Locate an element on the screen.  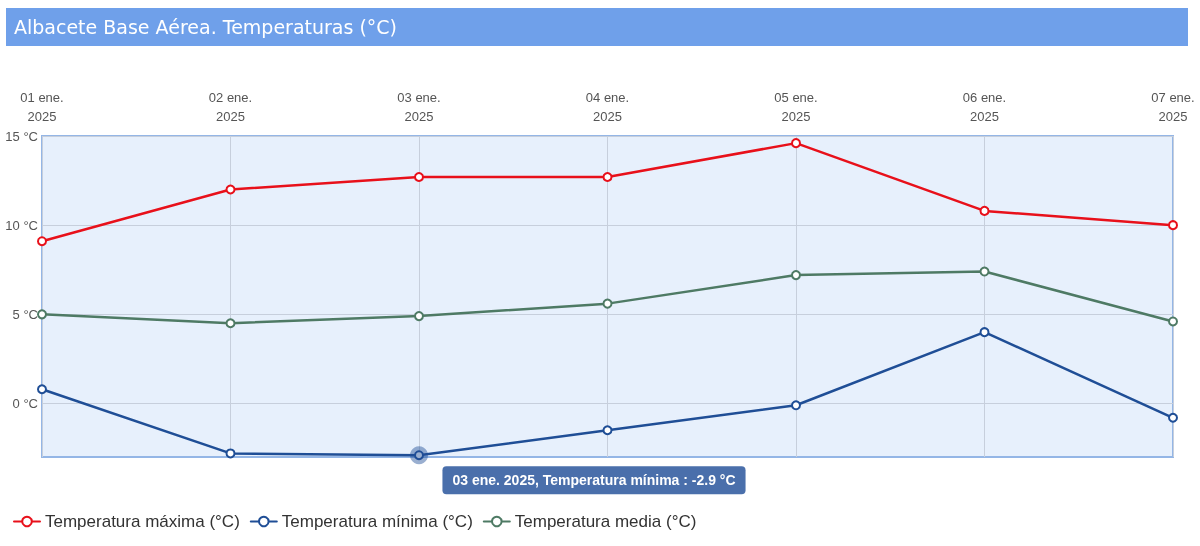
legend-label: Temperatura máxima (°C) is located at coordinates (142, 521).